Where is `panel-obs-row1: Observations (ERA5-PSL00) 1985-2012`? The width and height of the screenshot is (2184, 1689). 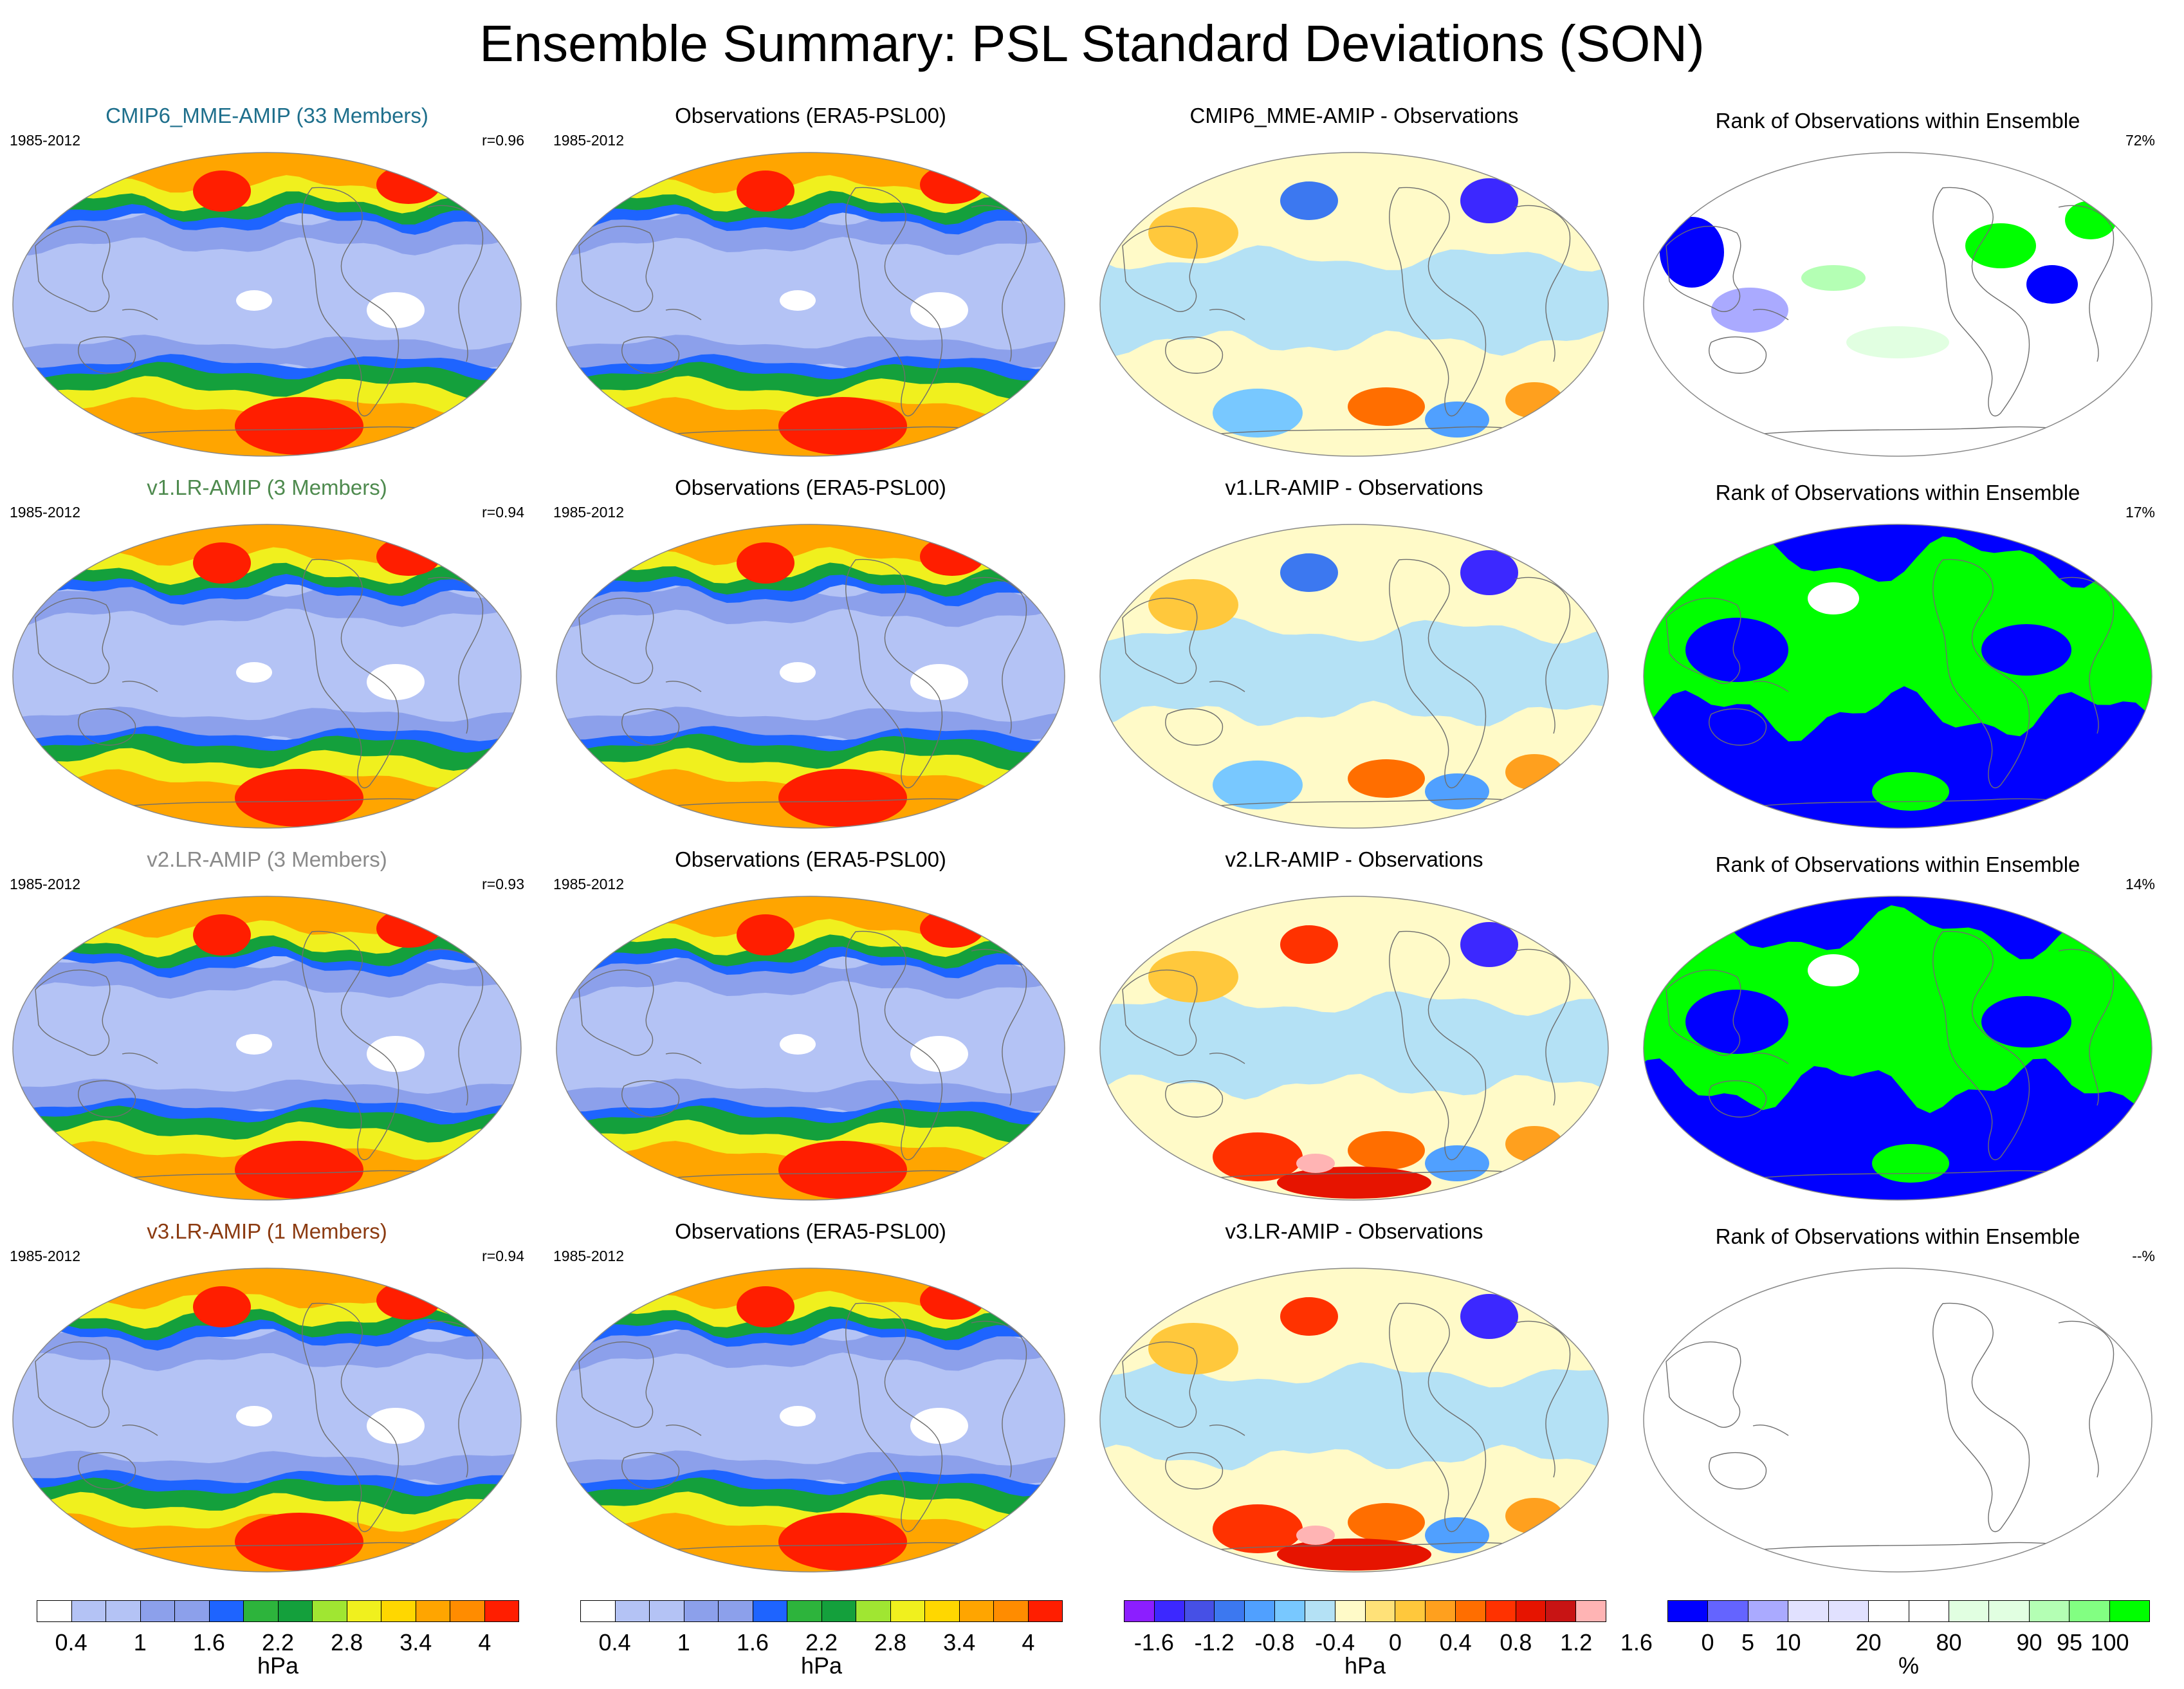 panel-obs-row1: Observations (ERA5-PSL00) 1985-2012 is located at coordinates (810, 283).